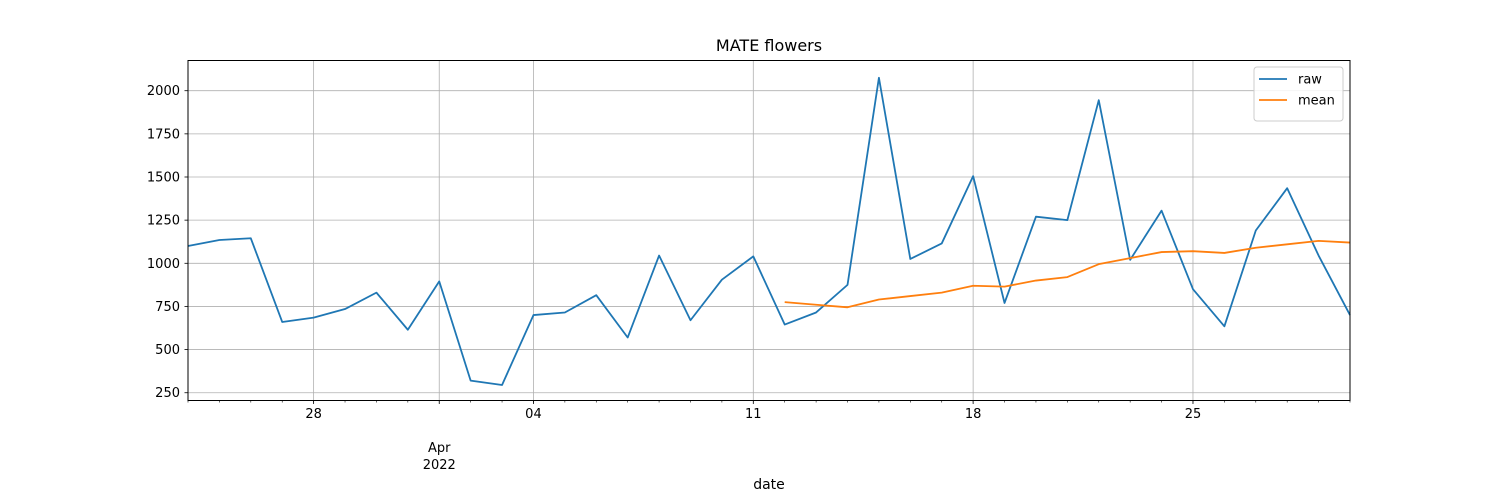 This screenshot has height=500, width=1500. What do you see at coordinates (1310, 80) in the screenshot?
I see `legend-label-raw: raw` at bounding box center [1310, 80].